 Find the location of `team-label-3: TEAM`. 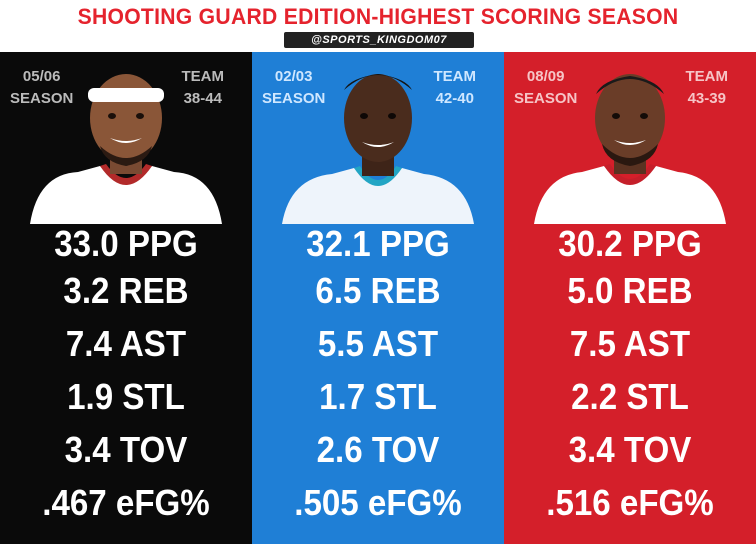

team-label-3: TEAM is located at coordinates (707, 76).